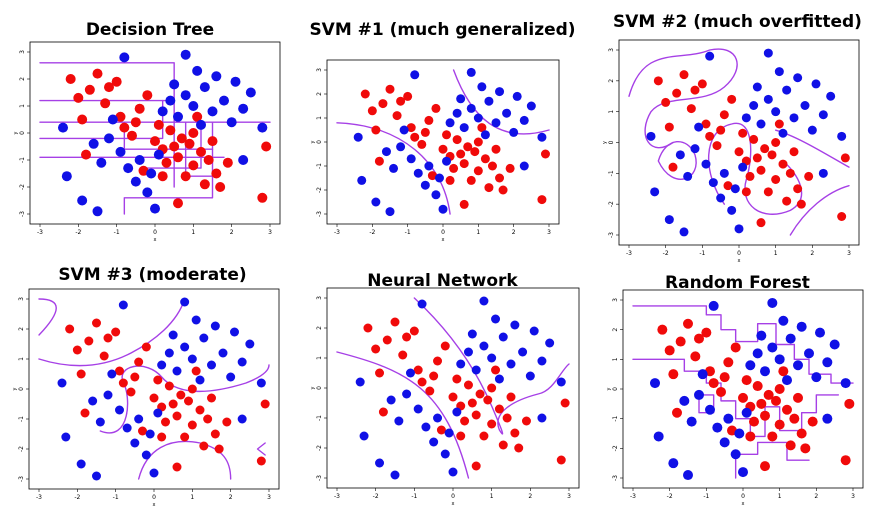 This screenshot has width=885, height=527. What do you see at coordinates (442, 30) in the screenshot?
I see `chart-title: SVM #1 (much generalized)` at bounding box center [442, 30].